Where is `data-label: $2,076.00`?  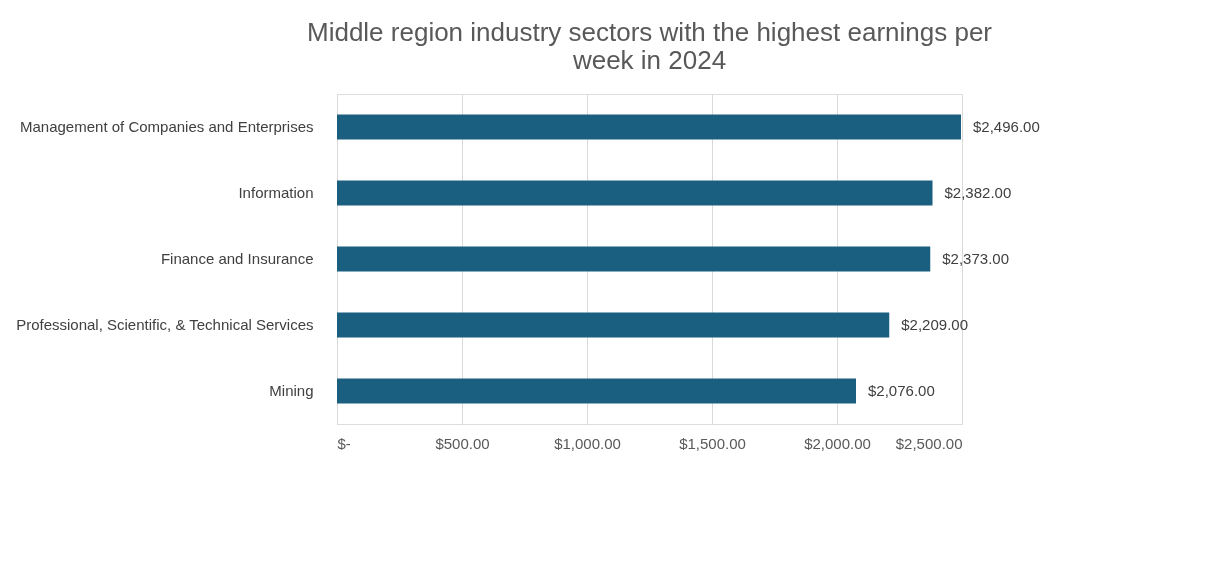 data-label: $2,076.00 is located at coordinates (901, 390).